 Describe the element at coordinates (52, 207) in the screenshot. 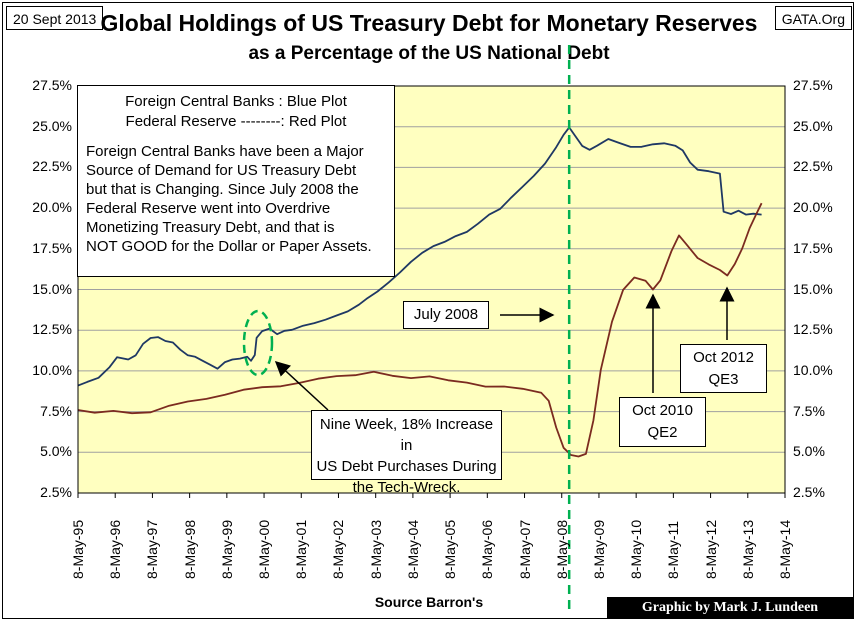

I see `y-tick-label-left: 20.0%` at that location.